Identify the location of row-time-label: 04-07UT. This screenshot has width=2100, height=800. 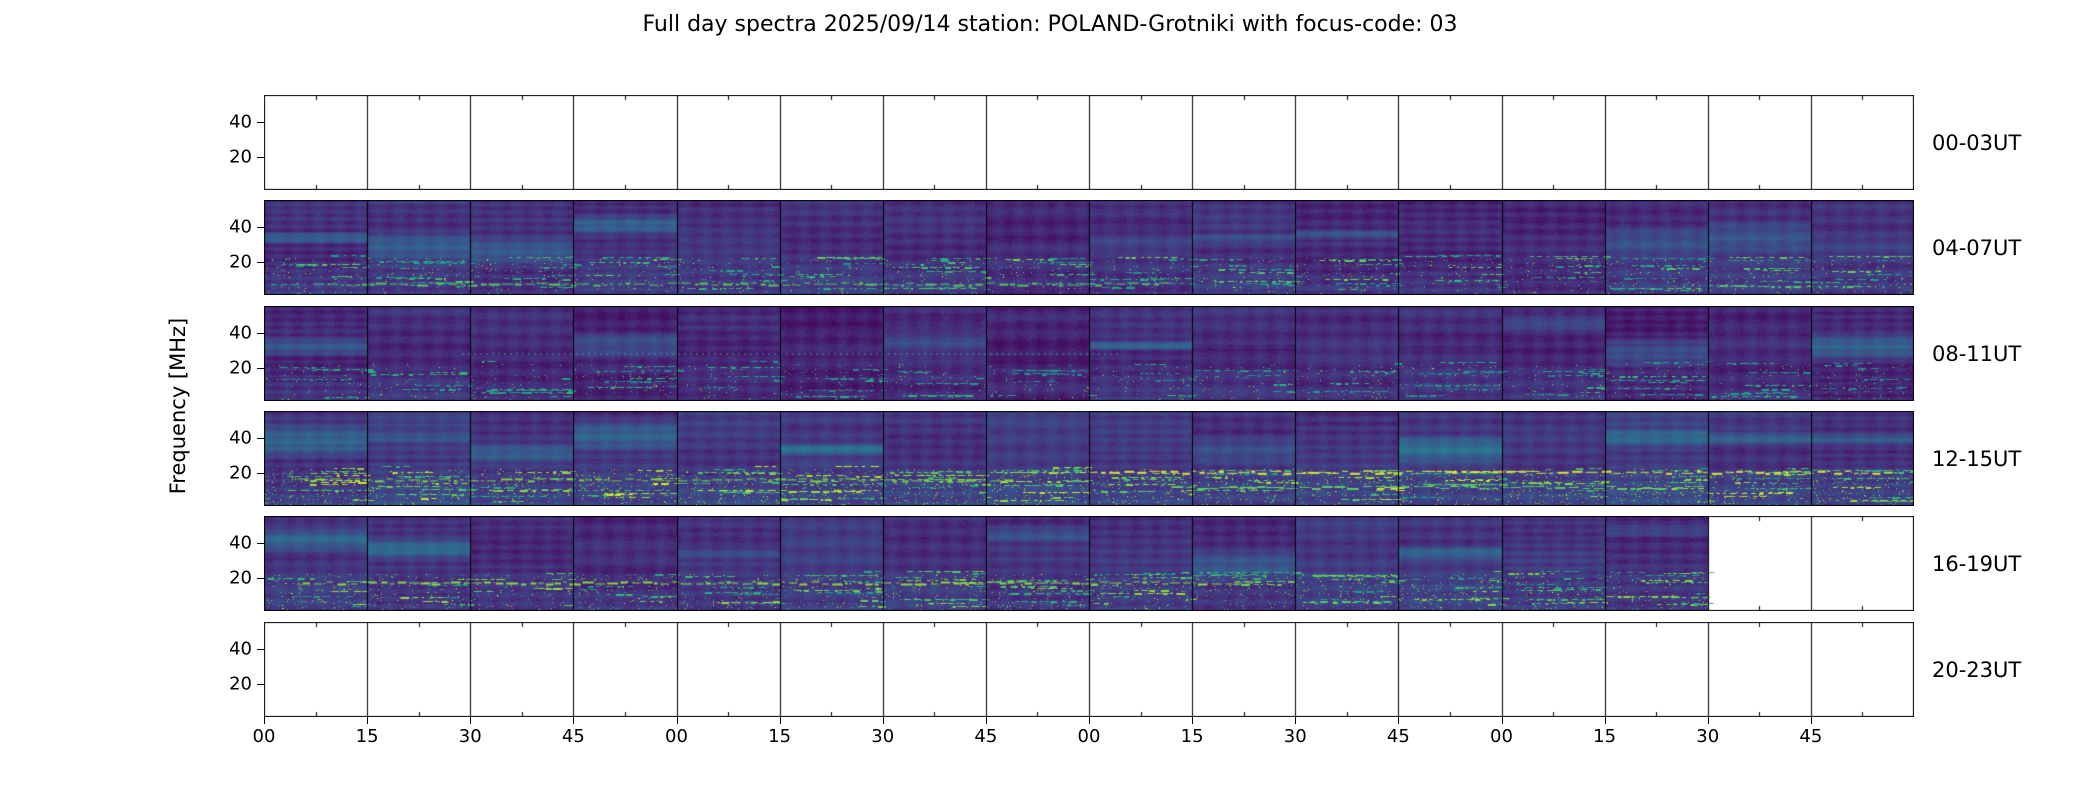
(1977, 247).